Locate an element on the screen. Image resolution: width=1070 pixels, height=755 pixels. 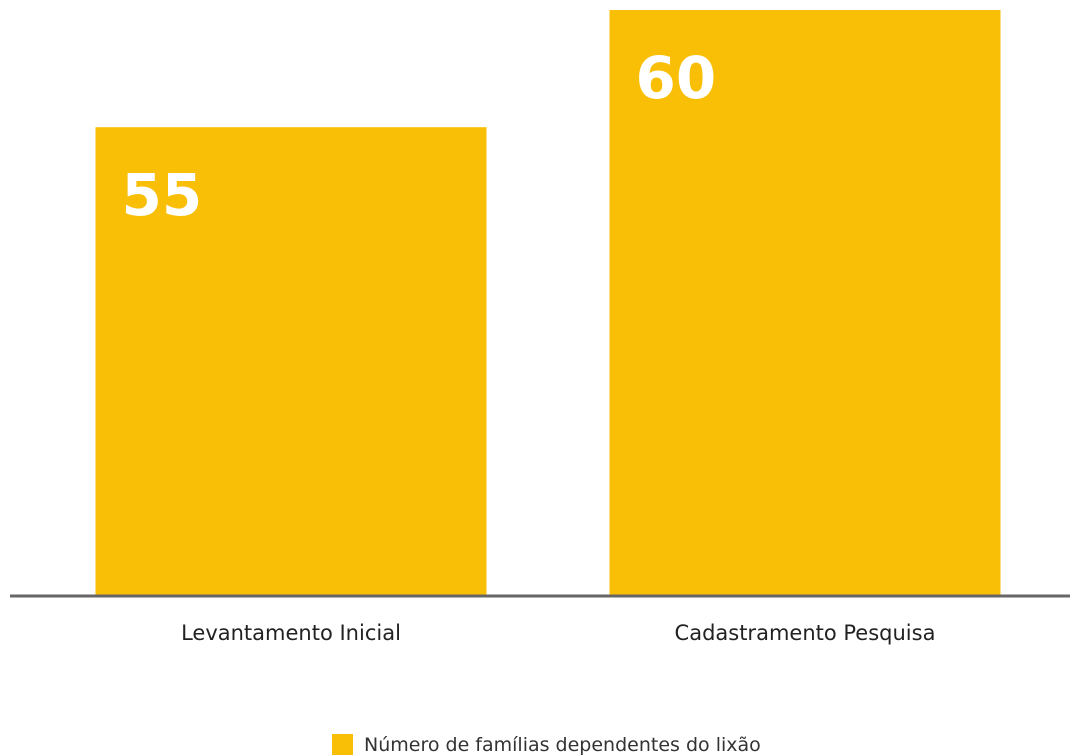
data-label: 55 is located at coordinates (162, 195).